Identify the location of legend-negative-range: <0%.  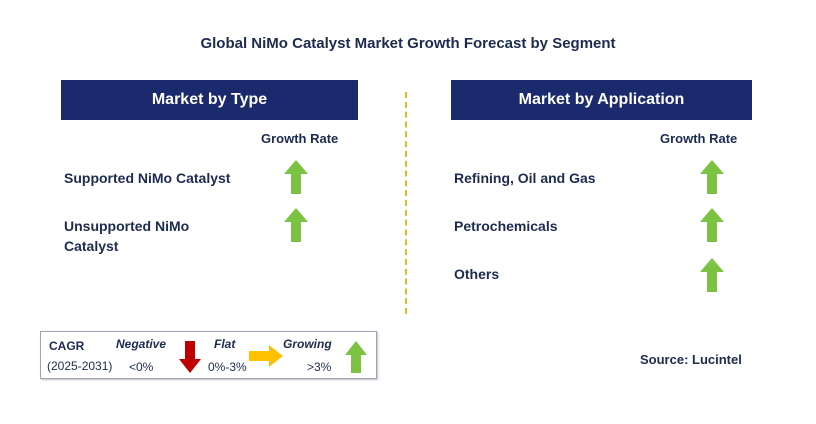
(141, 367).